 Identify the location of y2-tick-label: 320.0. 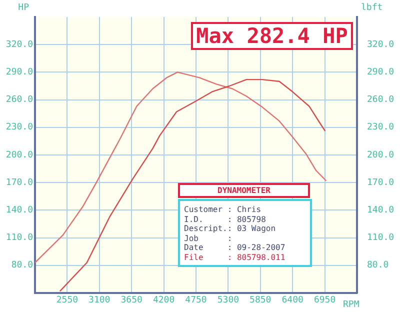
(380, 45).